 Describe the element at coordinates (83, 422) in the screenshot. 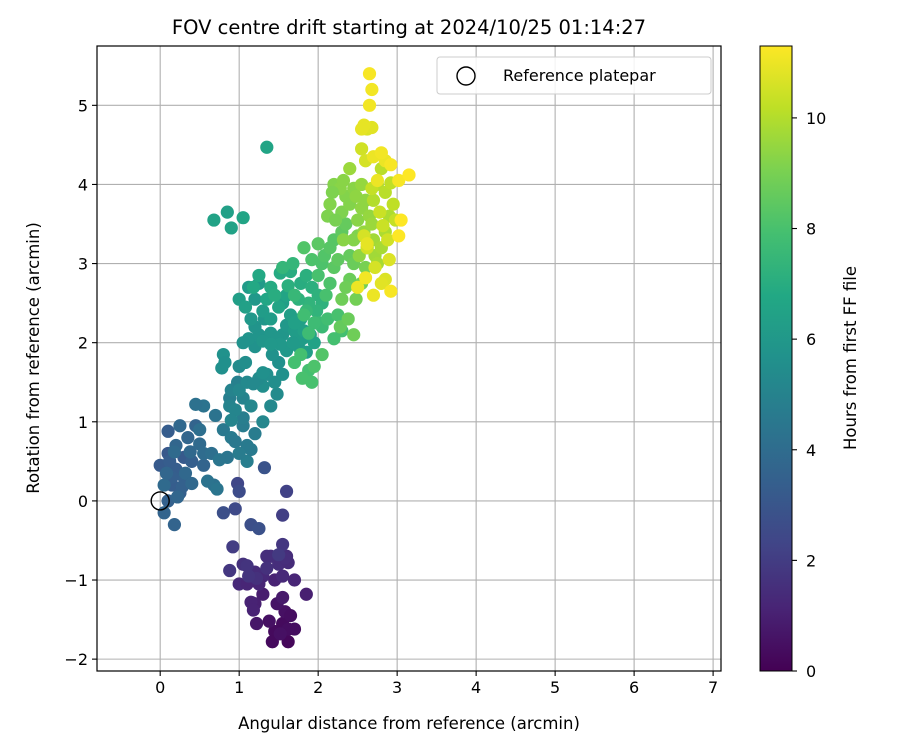

I see `y-tick-label: 1` at that location.